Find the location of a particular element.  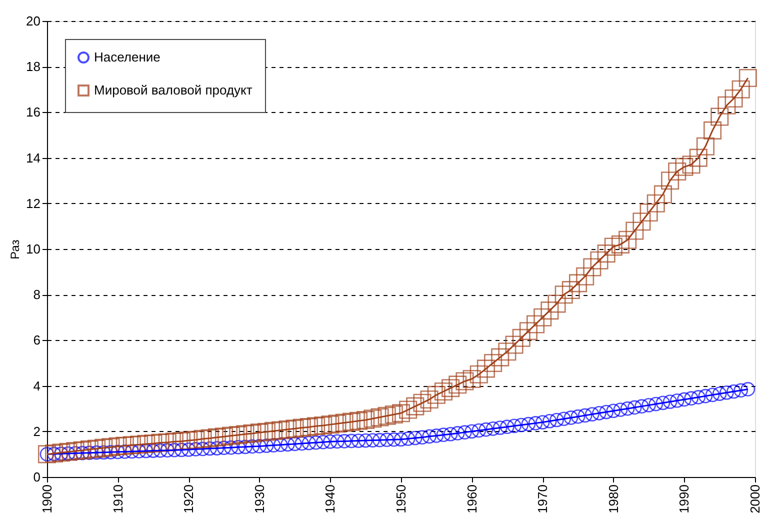

x-tick-label: 1990 is located at coordinates (684, 499).